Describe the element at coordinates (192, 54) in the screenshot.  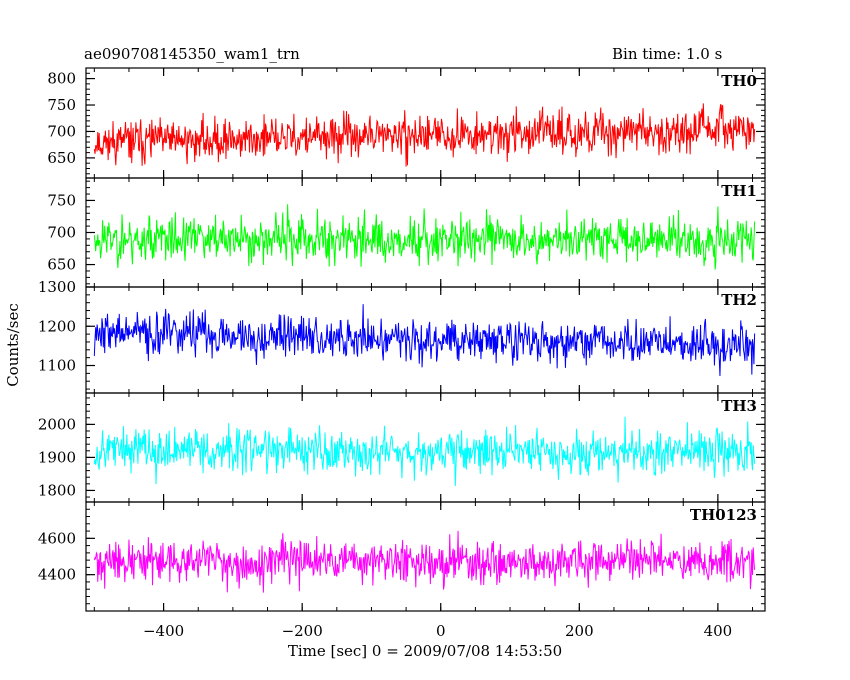
I see `chart-title: ae090708145350_wam1_trn` at that location.